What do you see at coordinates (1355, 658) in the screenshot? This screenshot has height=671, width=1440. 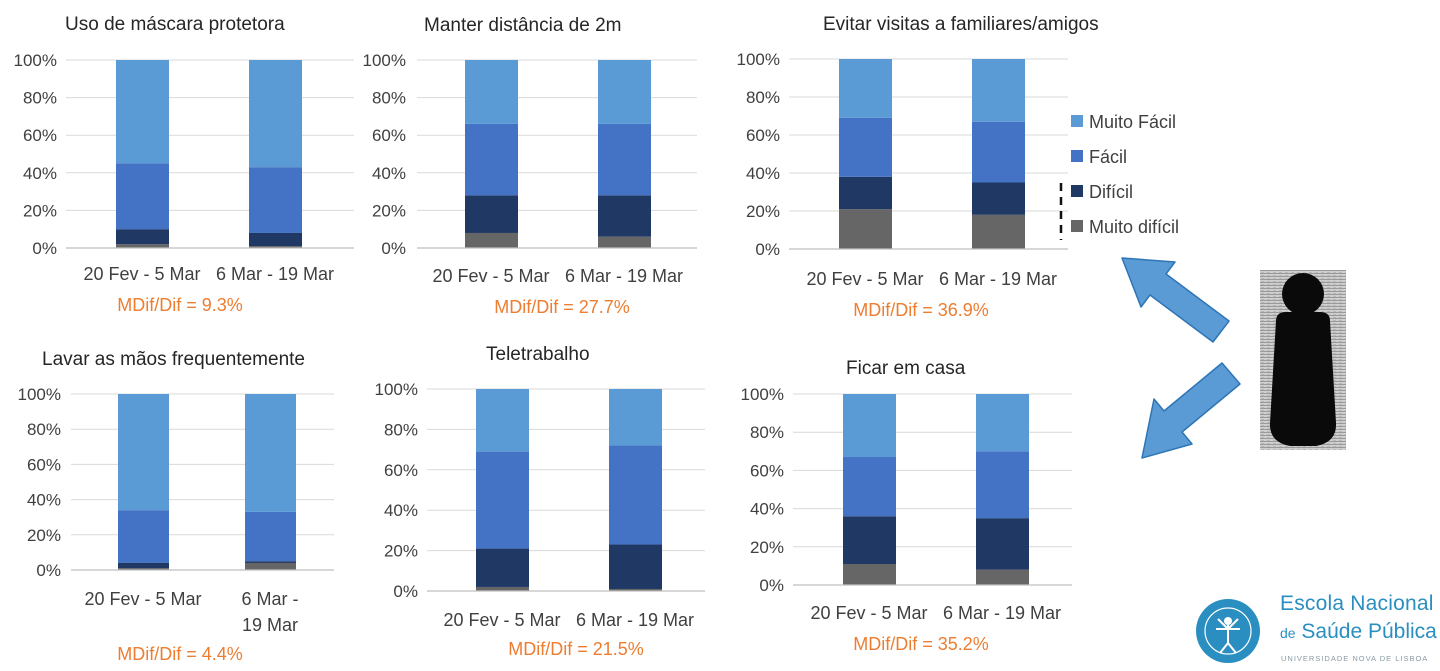 I see `logo-university: UNIVERSIDADE NOVA DE LISBOA` at bounding box center [1355, 658].